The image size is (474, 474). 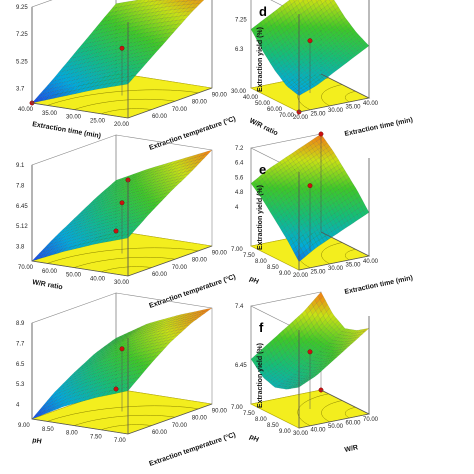 What do you see at coordinates (50, 114) in the screenshot?
I see `y-tick-label: 35.00` at bounding box center [50, 114].